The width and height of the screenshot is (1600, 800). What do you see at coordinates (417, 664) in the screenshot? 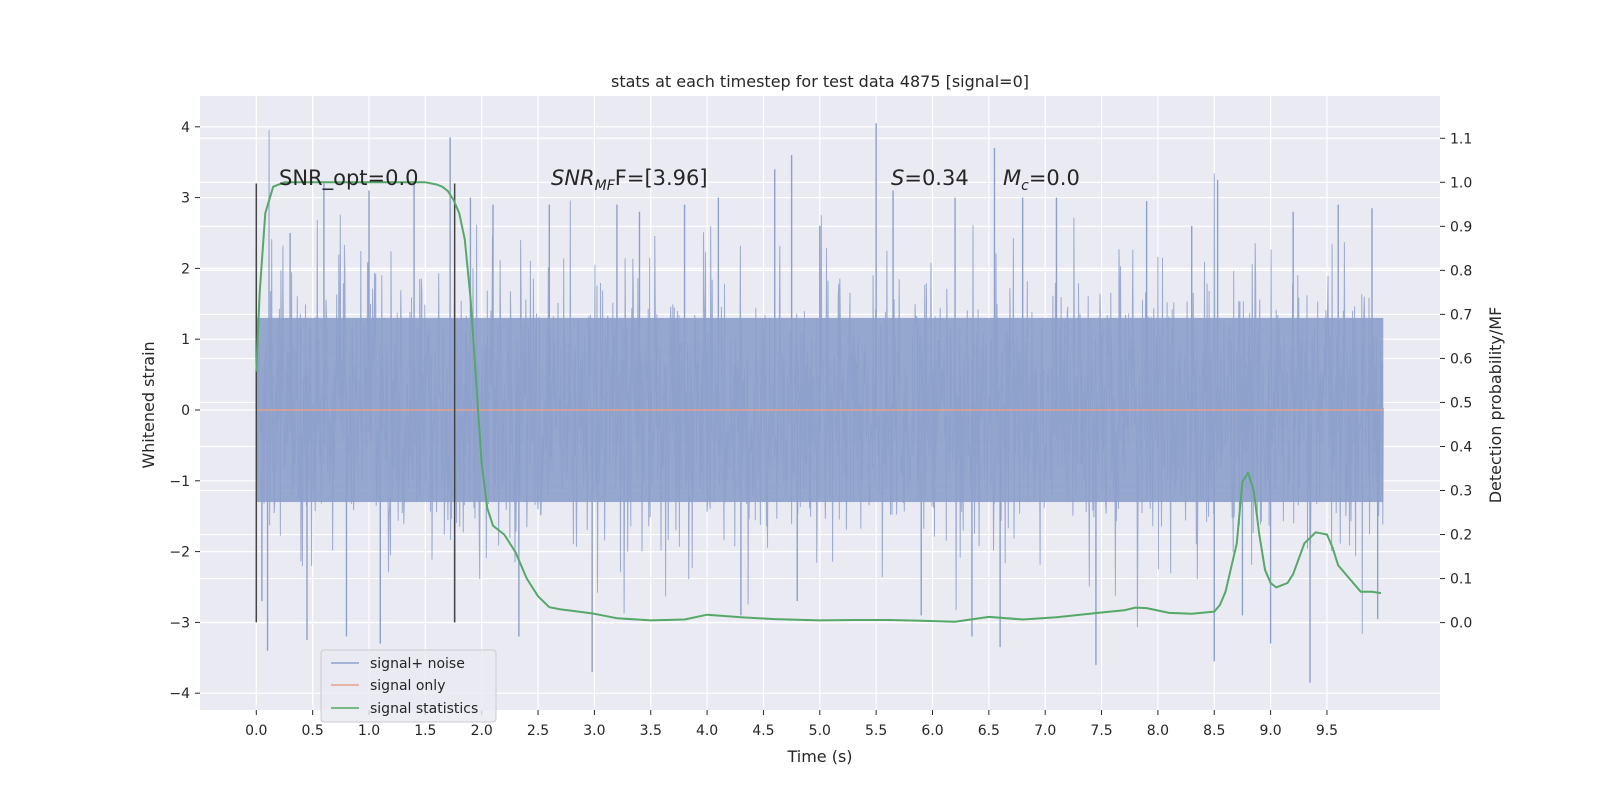
I see `legend-label-signal-noise: signal+ noise` at bounding box center [417, 664].